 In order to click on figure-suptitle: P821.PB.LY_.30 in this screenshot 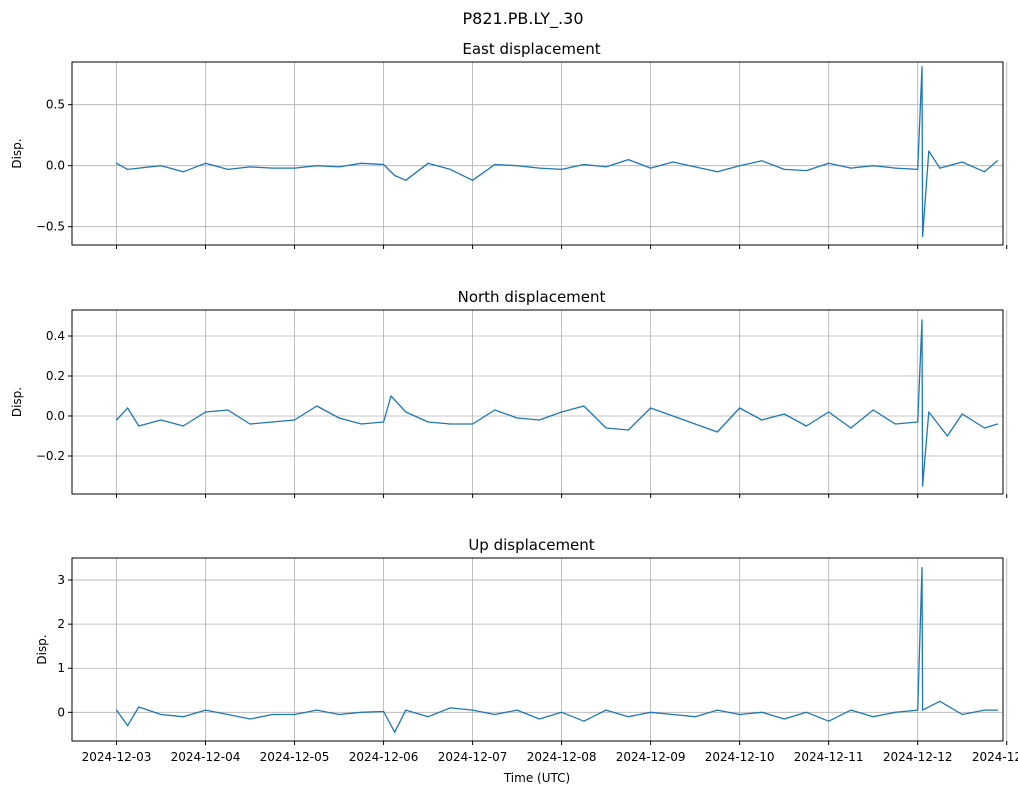, I will do `click(523, 19)`.